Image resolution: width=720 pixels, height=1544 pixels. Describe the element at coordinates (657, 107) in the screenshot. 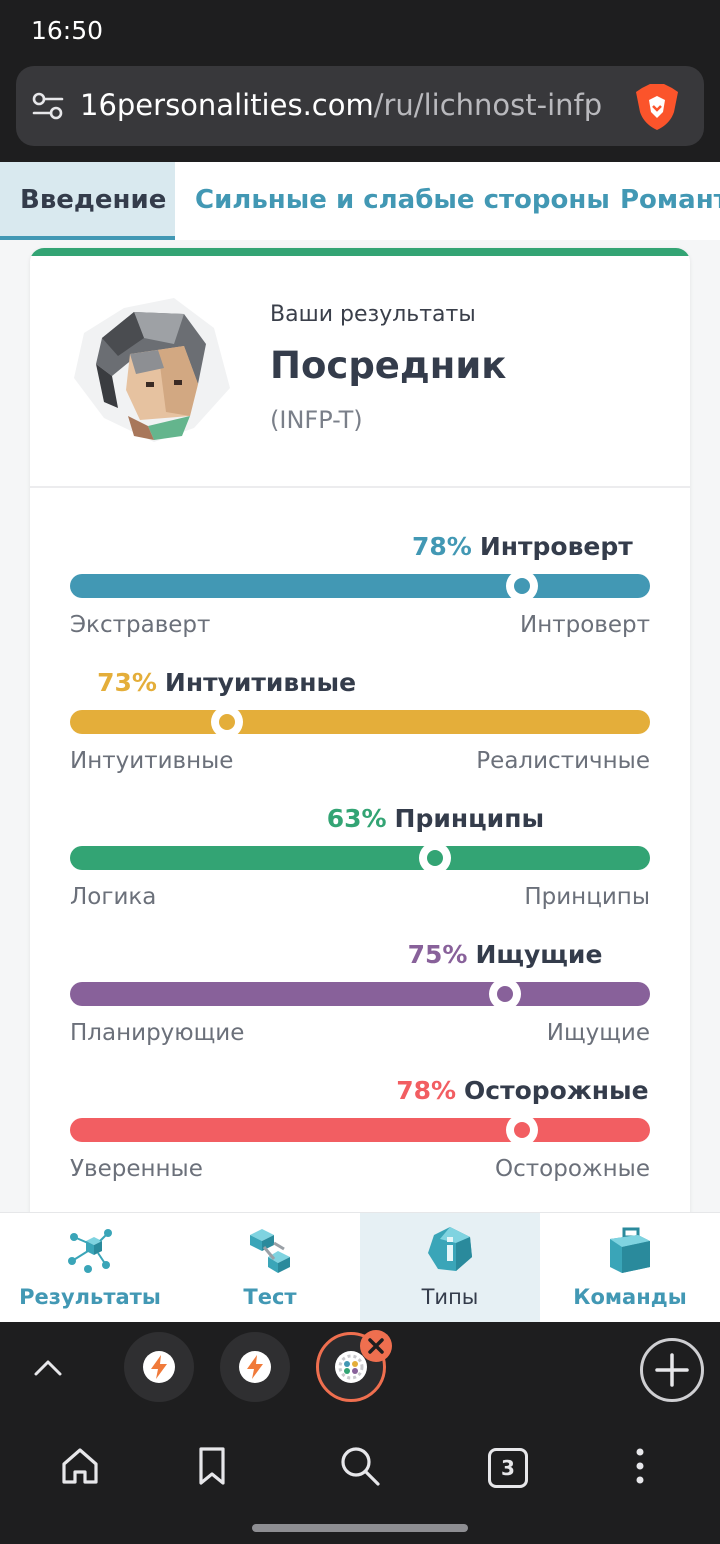

I see `brave-lion-icon` at that location.